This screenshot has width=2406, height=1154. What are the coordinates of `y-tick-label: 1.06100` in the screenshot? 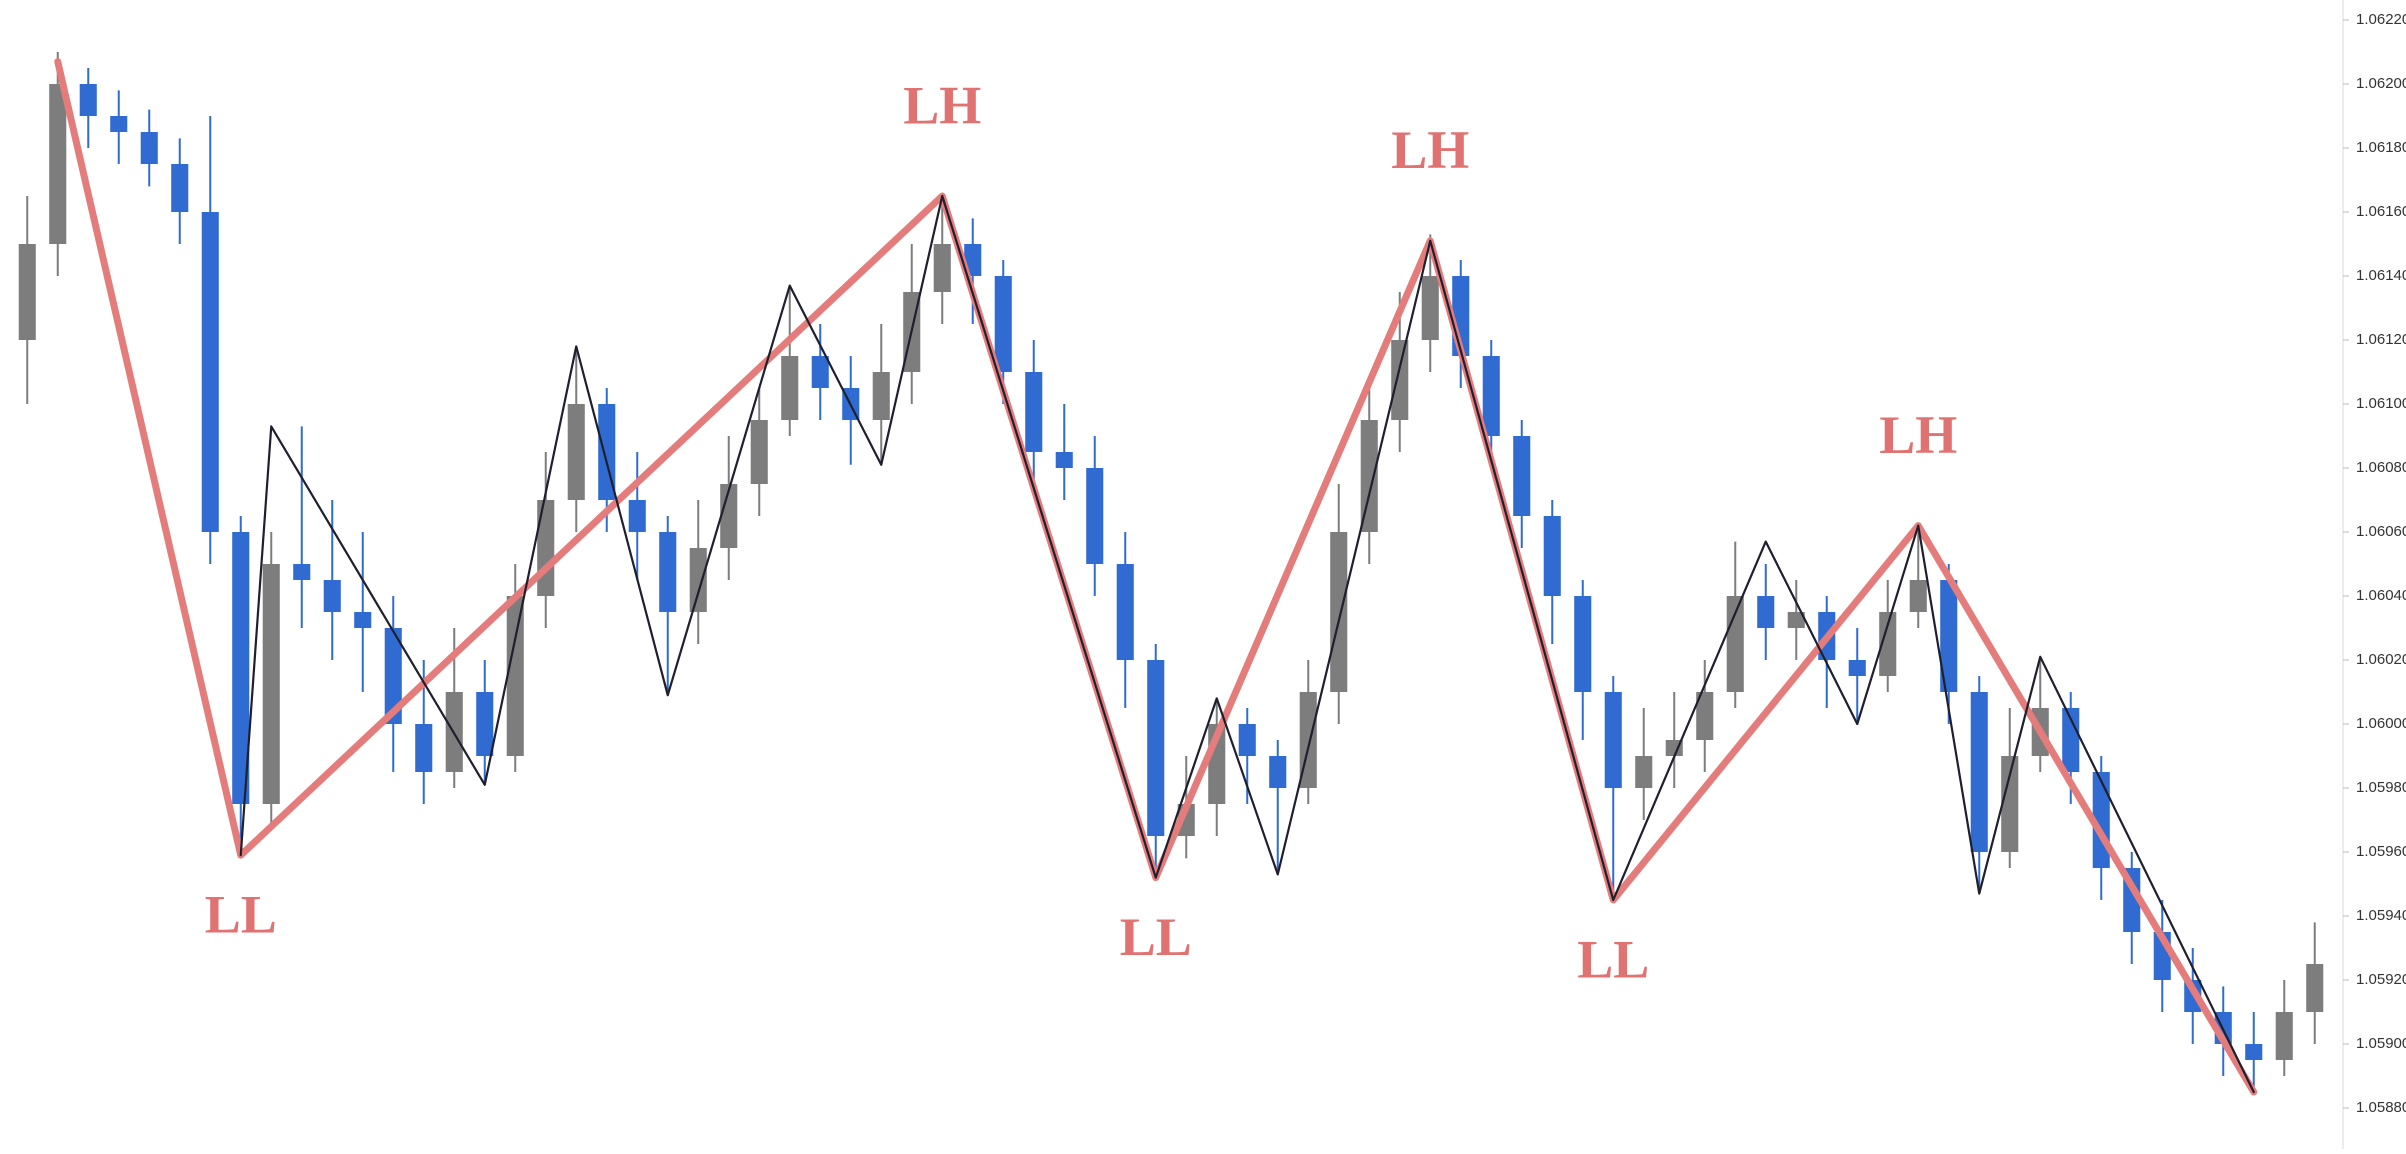 It's located at (2381, 403).